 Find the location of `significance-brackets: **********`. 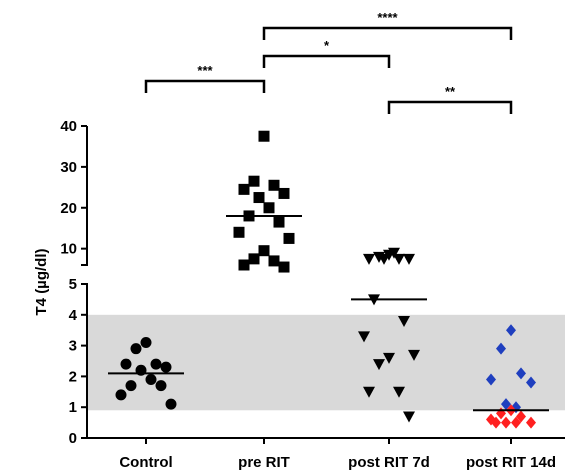

significance-brackets: ********** is located at coordinates (328, 62).